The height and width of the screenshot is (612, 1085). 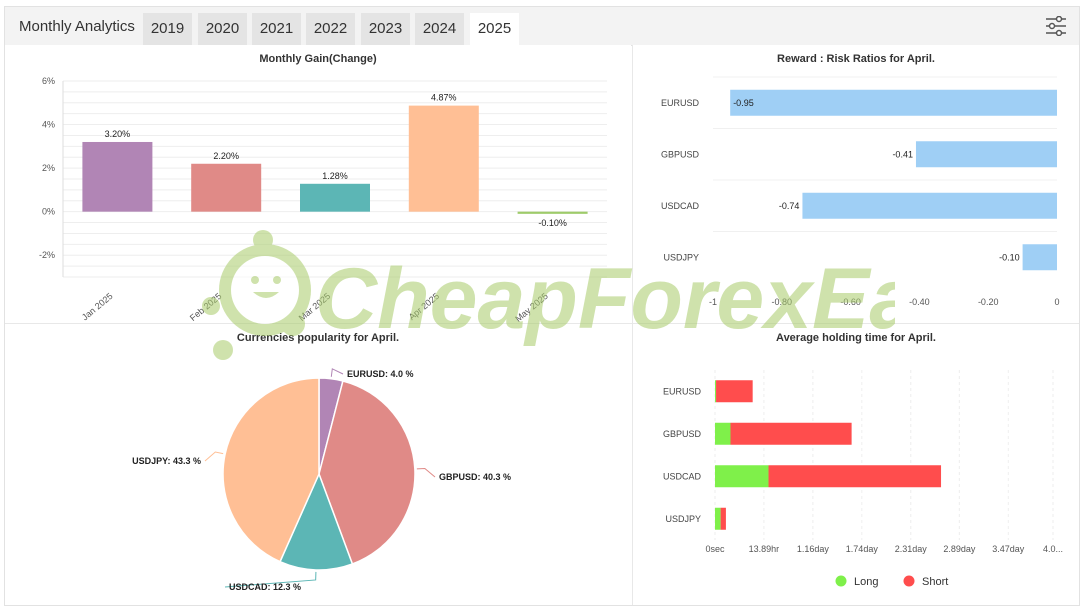 I want to click on x-tick-label: 2.89day, so click(x=959, y=549).